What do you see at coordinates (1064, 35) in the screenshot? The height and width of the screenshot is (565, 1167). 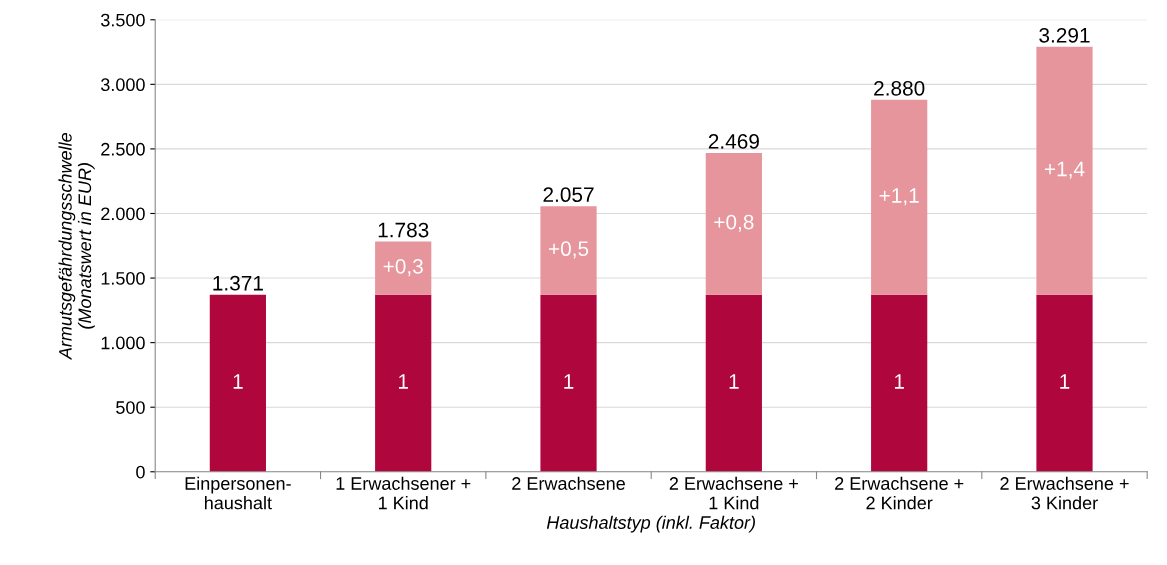 I see `total-label: 3.291` at bounding box center [1064, 35].